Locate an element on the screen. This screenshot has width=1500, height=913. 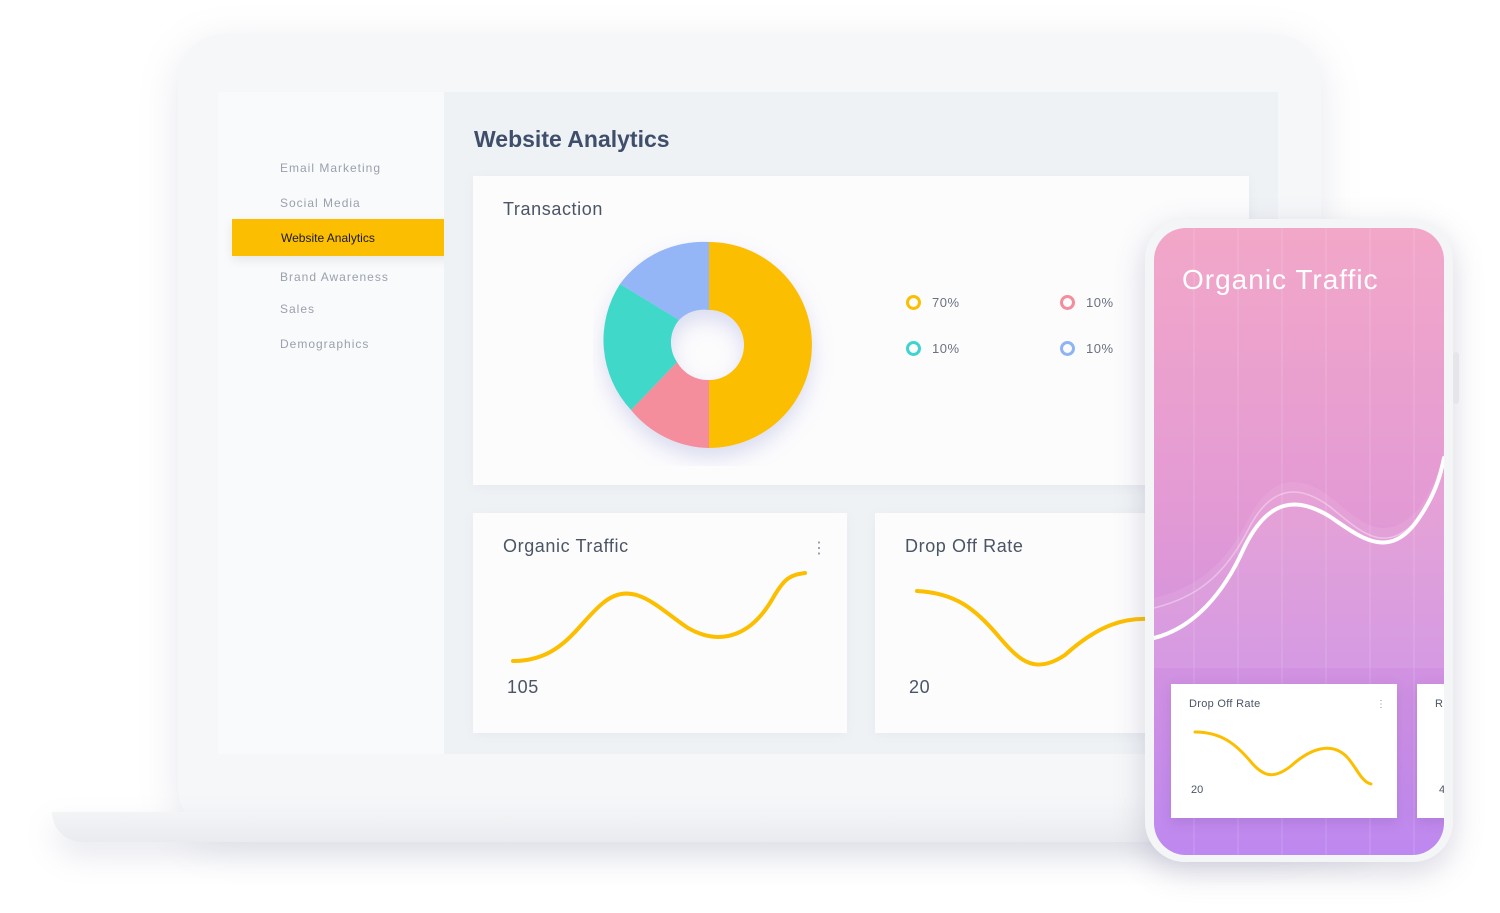
phone-organic-traffic-curve is located at coordinates (1299, 558).